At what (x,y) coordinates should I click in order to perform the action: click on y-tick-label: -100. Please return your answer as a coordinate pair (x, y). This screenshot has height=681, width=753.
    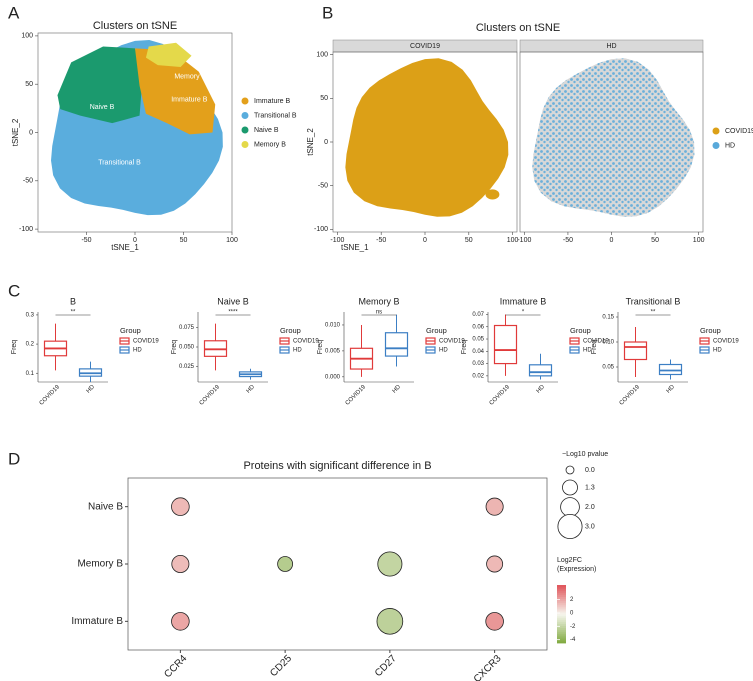
    Looking at the image, I should click on (321, 229).